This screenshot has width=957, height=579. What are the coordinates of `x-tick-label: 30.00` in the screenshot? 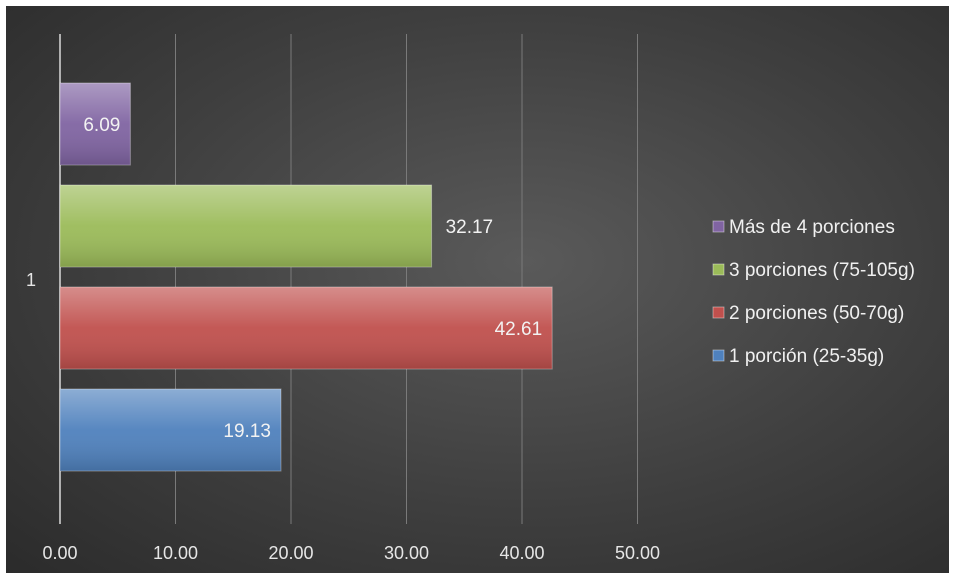 It's located at (406, 553).